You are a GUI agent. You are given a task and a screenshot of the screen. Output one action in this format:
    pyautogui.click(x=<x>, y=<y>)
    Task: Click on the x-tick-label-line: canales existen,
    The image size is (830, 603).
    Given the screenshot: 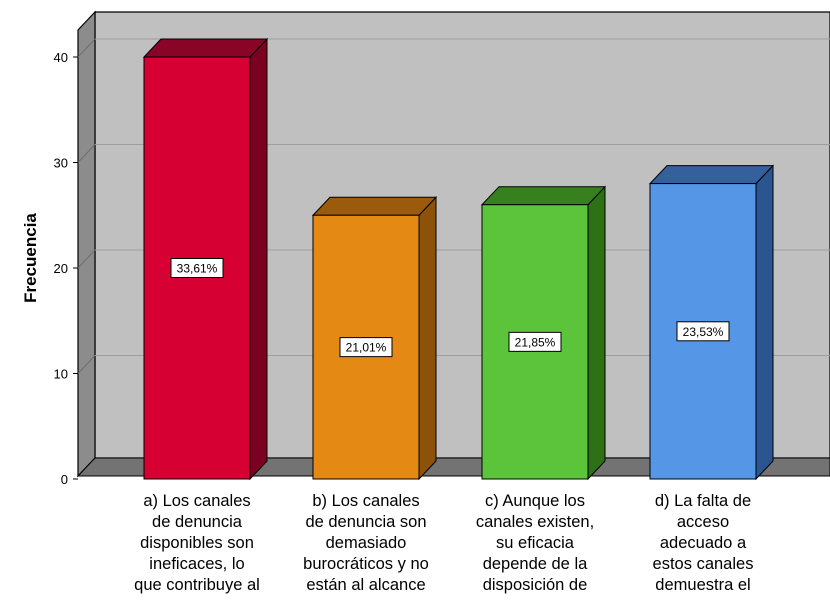 What is the action you would take?
    pyautogui.click(x=535, y=522)
    